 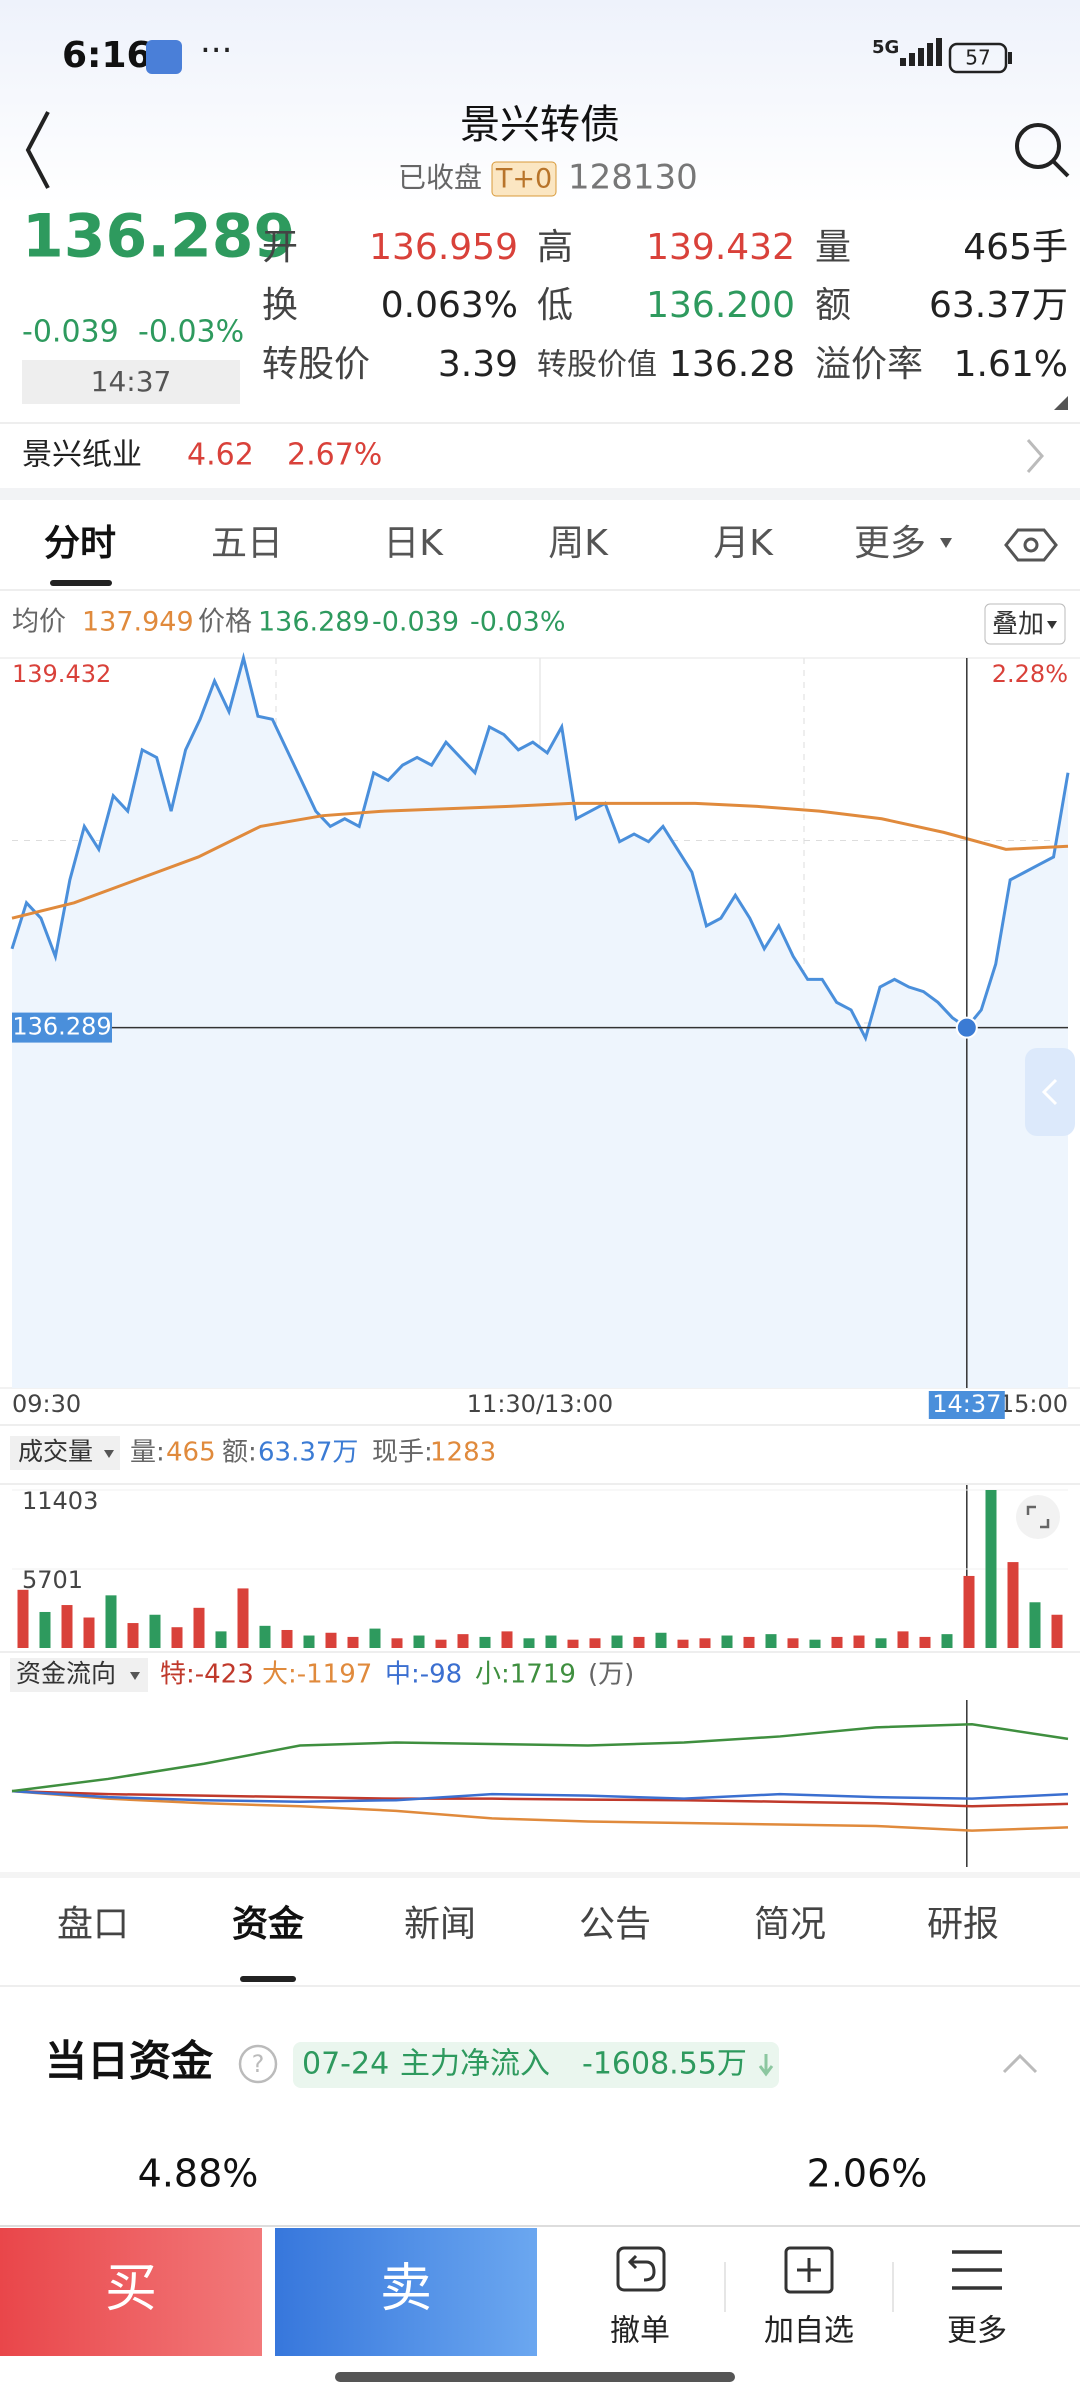 What do you see at coordinates (52, 1580) in the screenshot?
I see `y-tick-label: 5701` at bounding box center [52, 1580].